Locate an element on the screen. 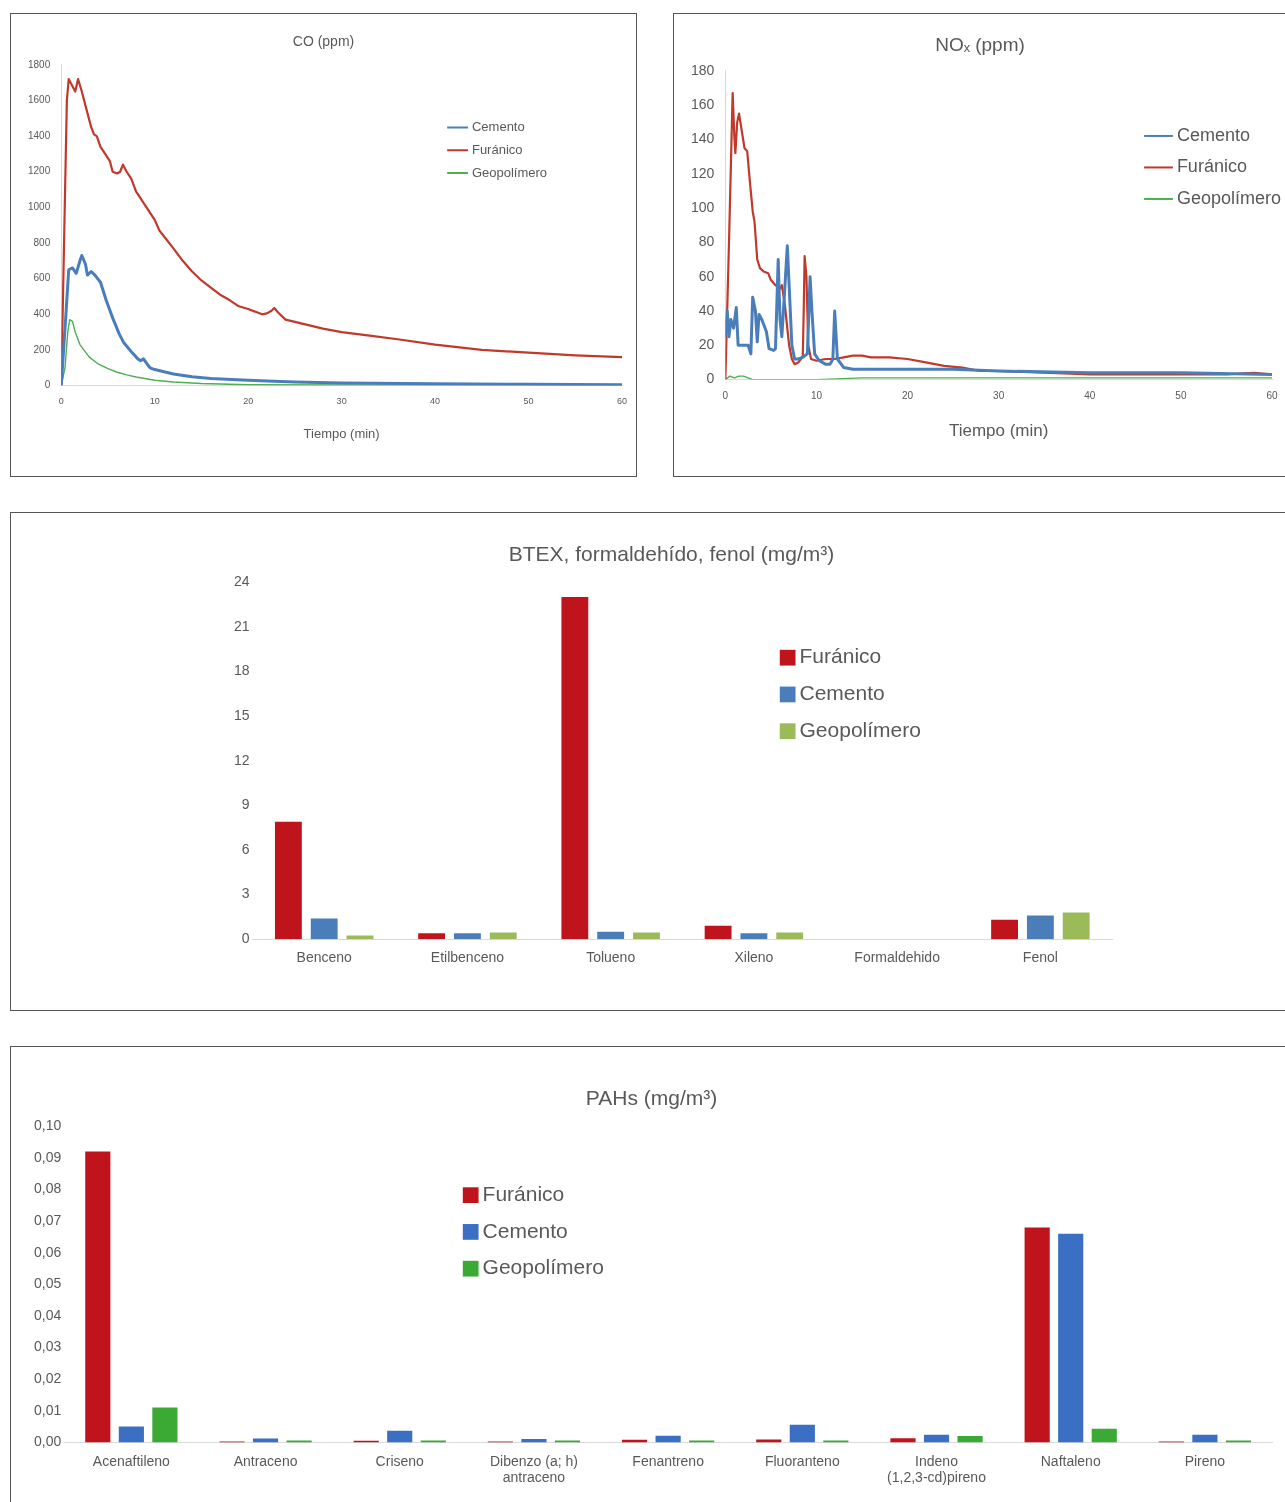 The height and width of the screenshot is (1502, 1285). chart-title: CO (ppm) is located at coordinates (323, 41).